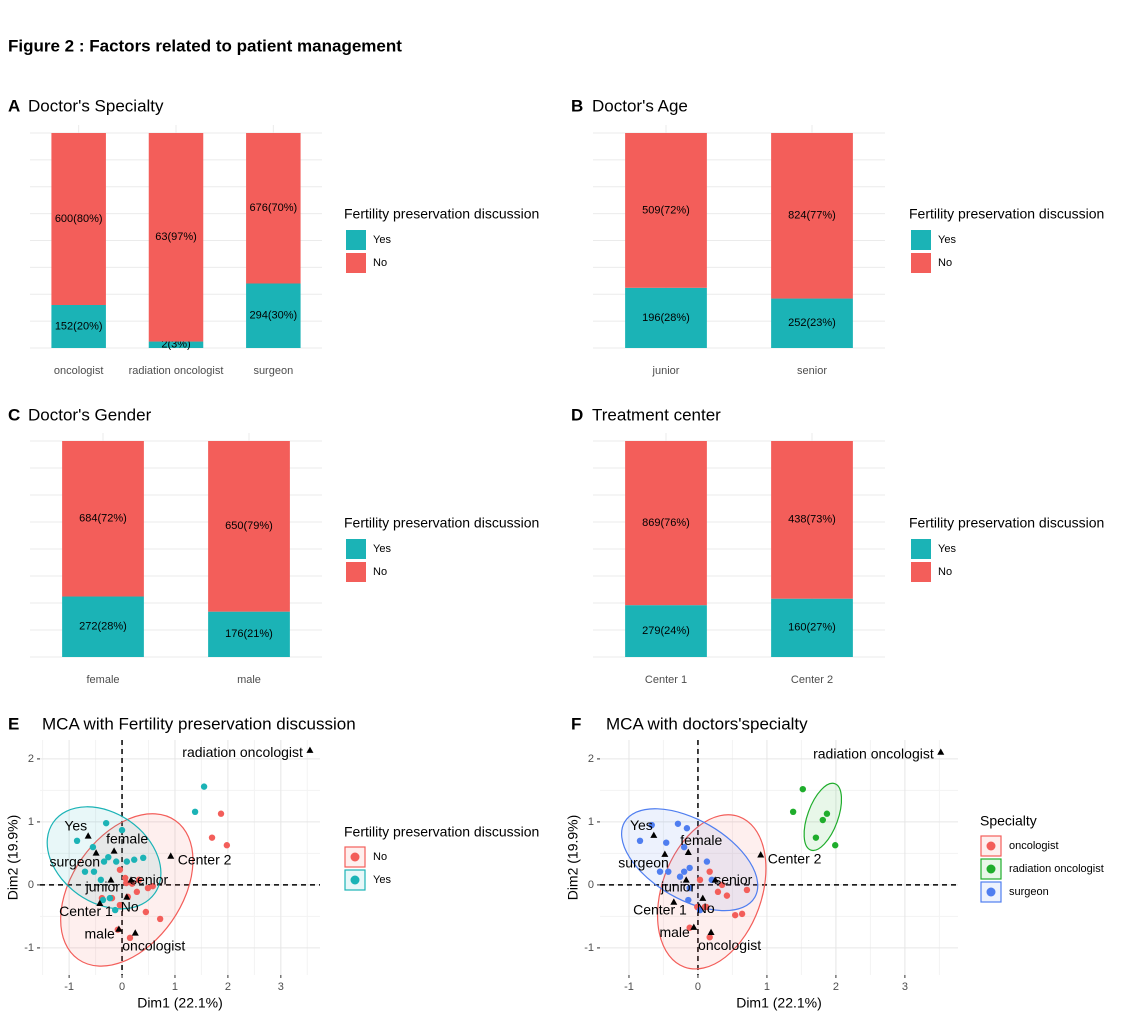 This screenshot has width=1128, height=1019. I want to click on x-tick-label: junior, so click(666, 371).